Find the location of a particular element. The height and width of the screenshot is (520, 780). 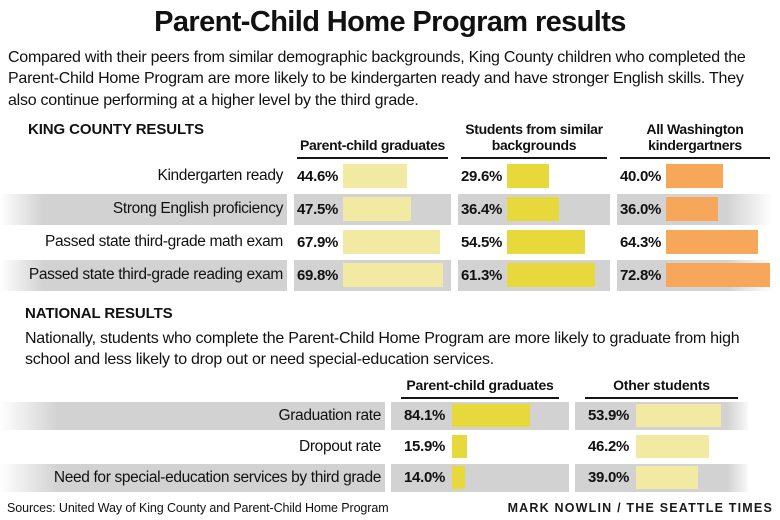

data-cell: 14.0% is located at coordinates (480, 477).